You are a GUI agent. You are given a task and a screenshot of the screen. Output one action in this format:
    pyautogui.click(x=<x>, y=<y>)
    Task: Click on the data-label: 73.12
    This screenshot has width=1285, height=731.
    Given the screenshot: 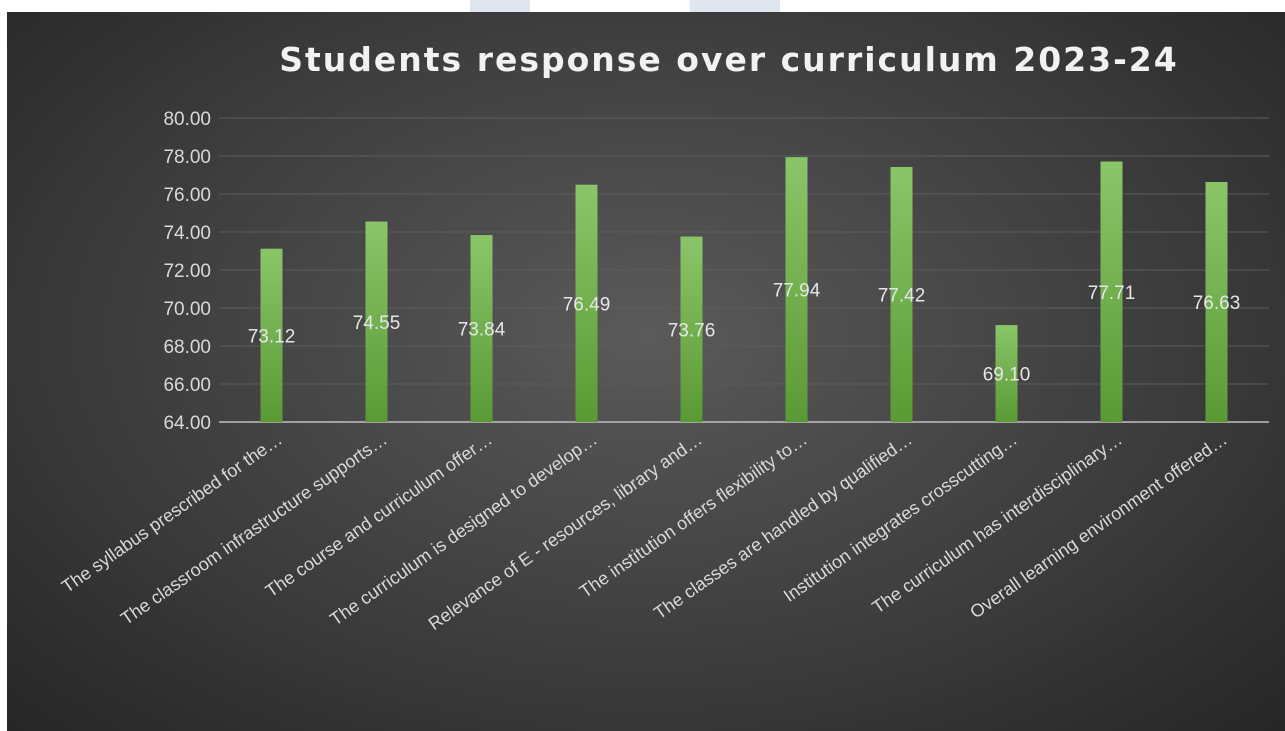 What is the action you would take?
    pyautogui.click(x=272, y=336)
    